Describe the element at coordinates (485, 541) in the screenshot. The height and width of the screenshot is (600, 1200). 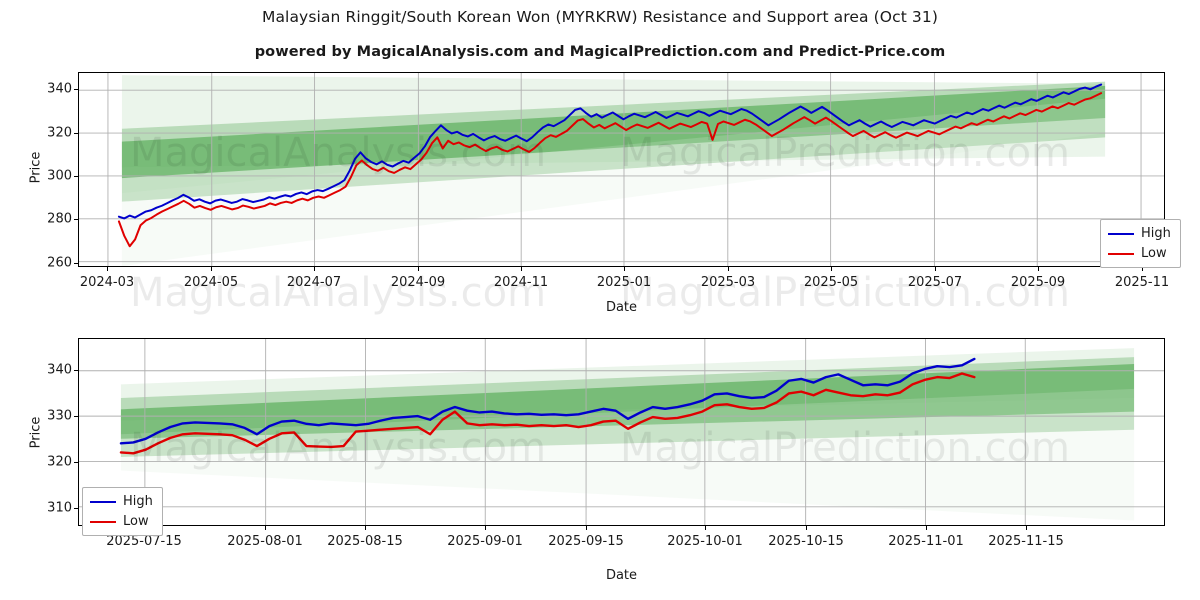
I see `x-tick-label: 2025-09-01` at that location.